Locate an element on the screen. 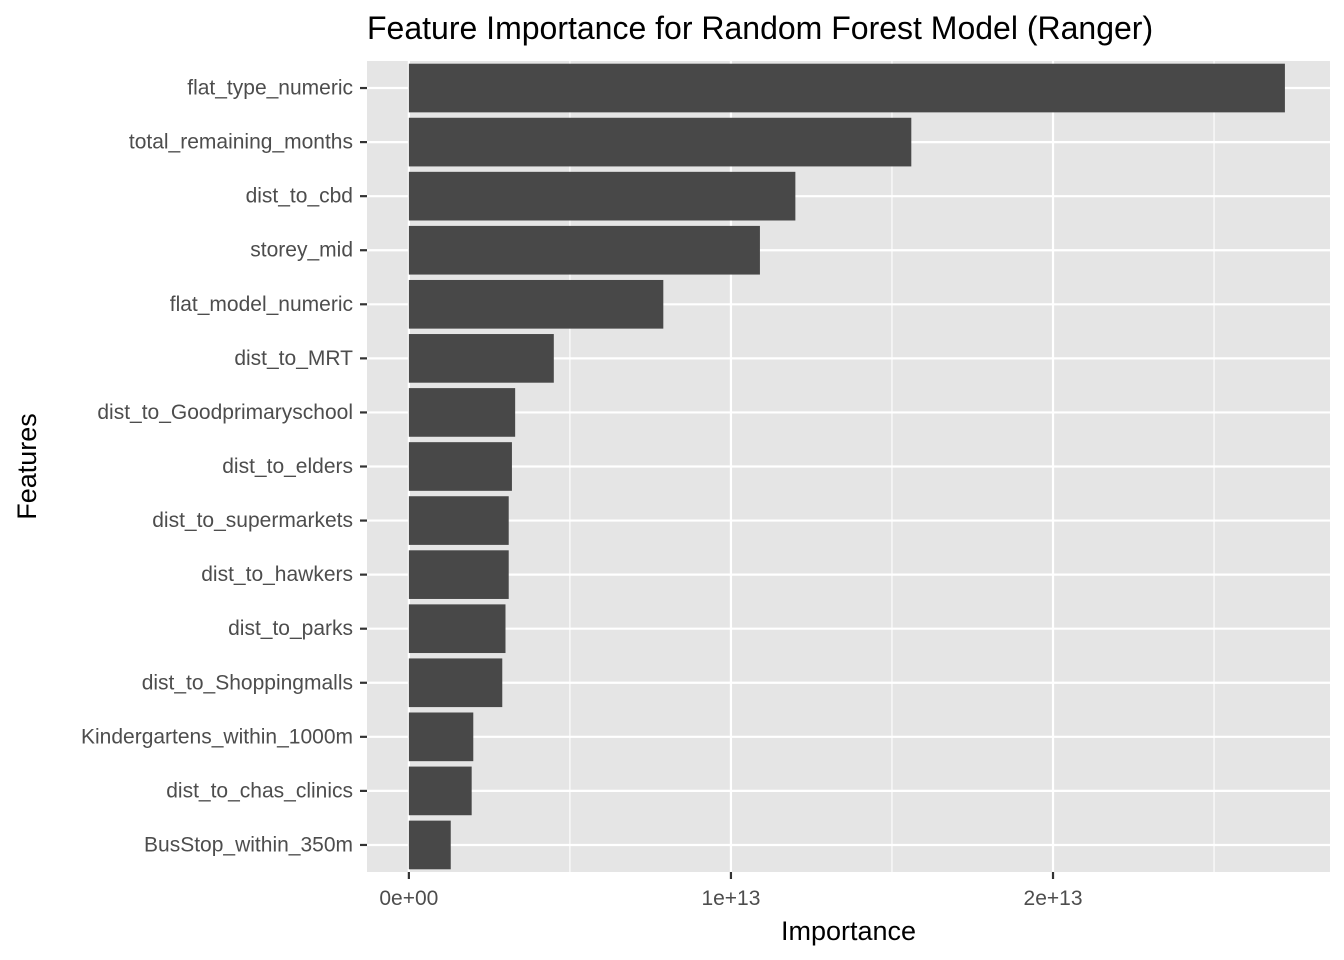 Image resolution: width=1344 pixels, height=960 pixels. bar-dist_to_Goodprimaryschool is located at coordinates (462, 412).